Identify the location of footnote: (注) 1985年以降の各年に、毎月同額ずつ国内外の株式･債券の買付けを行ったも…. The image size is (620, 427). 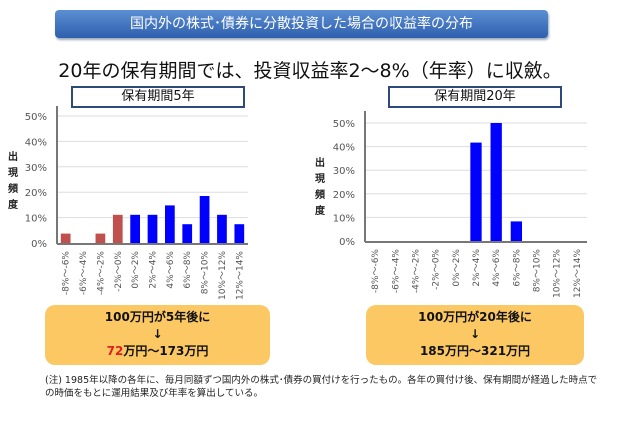
(321, 387).